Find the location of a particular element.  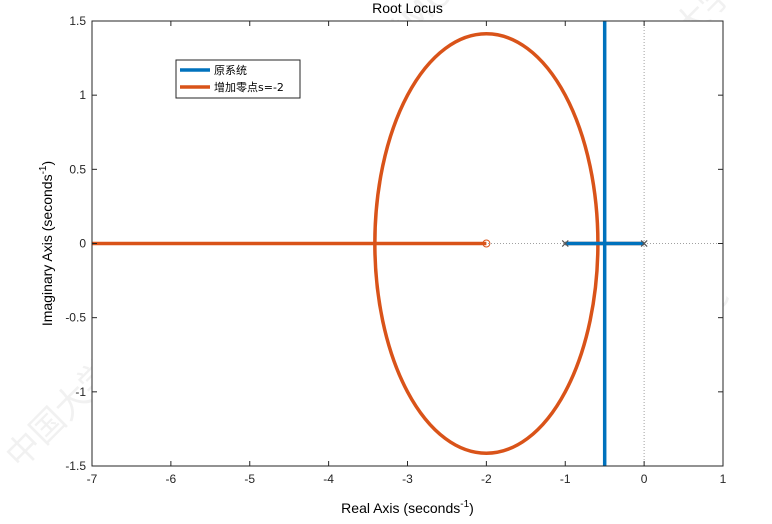

y-tick-label: 1 is located at coordinates (82, 95).